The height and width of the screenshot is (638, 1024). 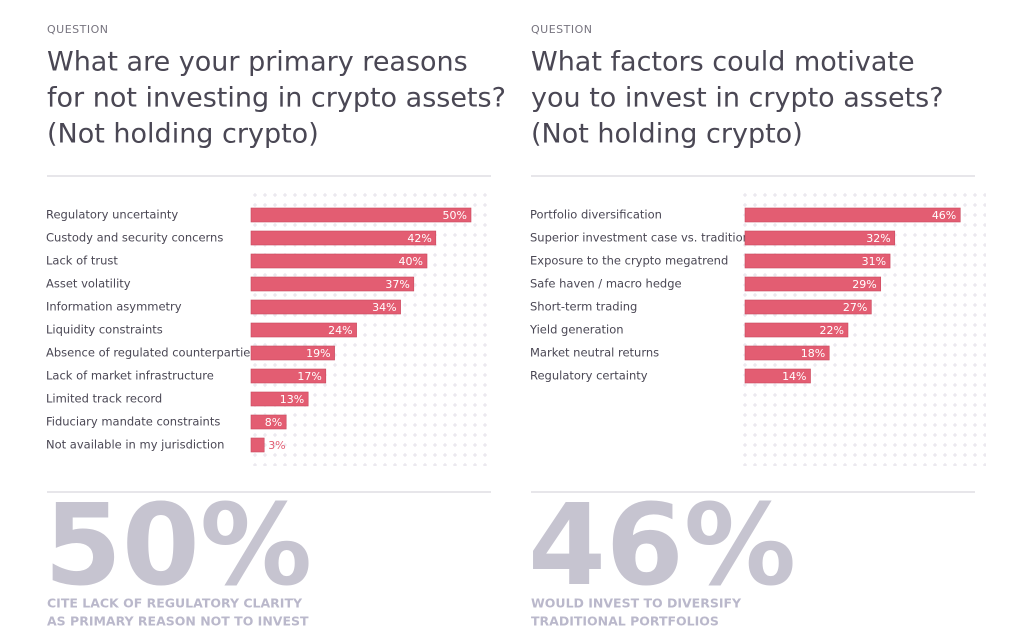 I want to click on value-label: 37%, so click(x=397, y=284).